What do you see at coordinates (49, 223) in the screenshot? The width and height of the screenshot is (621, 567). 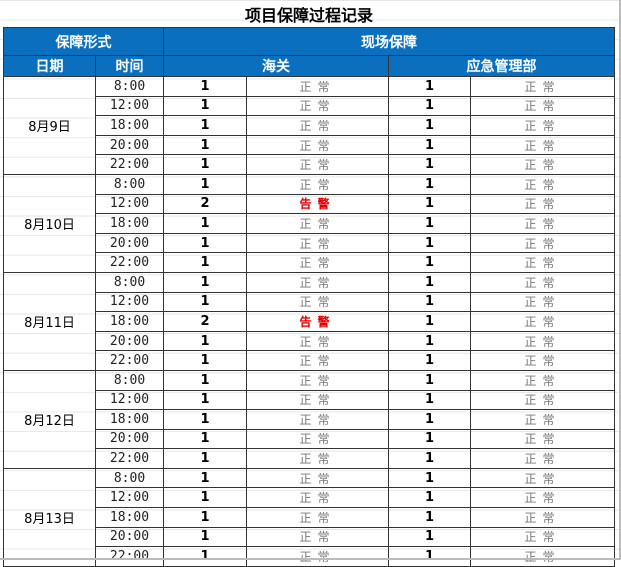 I see `date-cell: 8月10日` at bounding box center [49, 223].